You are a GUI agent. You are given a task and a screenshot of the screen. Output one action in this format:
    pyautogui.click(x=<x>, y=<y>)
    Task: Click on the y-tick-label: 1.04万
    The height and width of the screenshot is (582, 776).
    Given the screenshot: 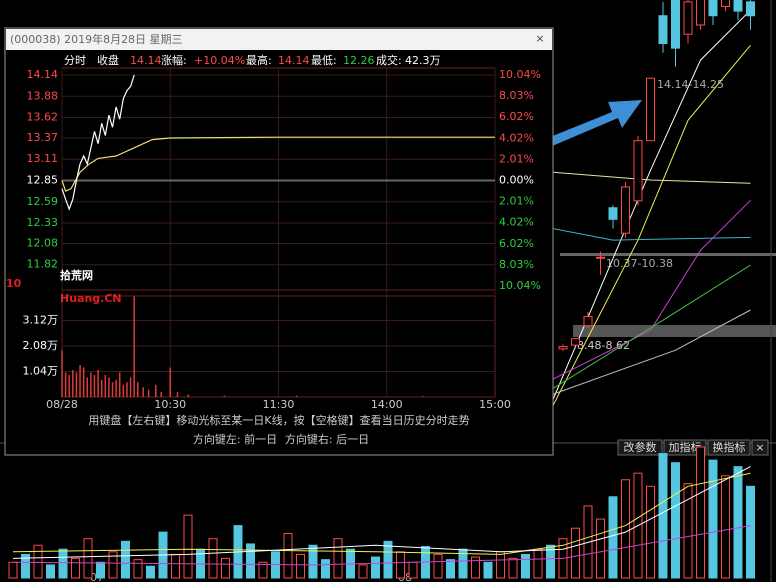 What is the action you would take?
    pyautogui.click(x=41, y=371)
    